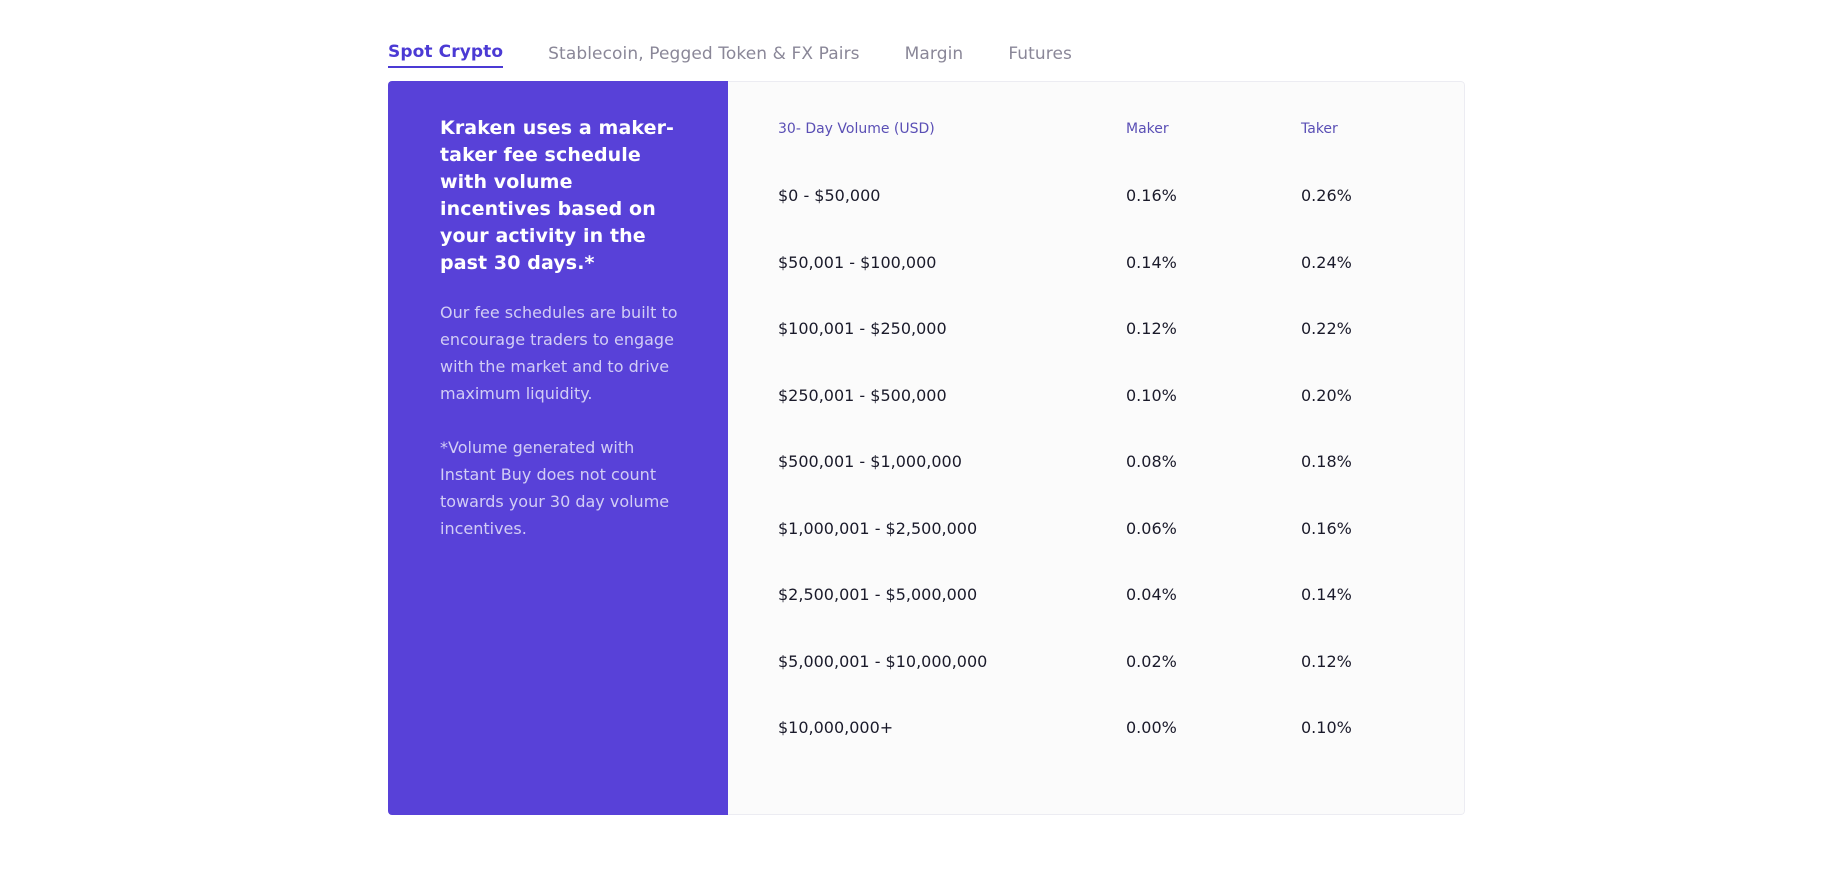 This screenshot has height=877, width=1841. I want to click on table-row: $0 - $50,000 0.16% 0.26%, so click(1121, 219).